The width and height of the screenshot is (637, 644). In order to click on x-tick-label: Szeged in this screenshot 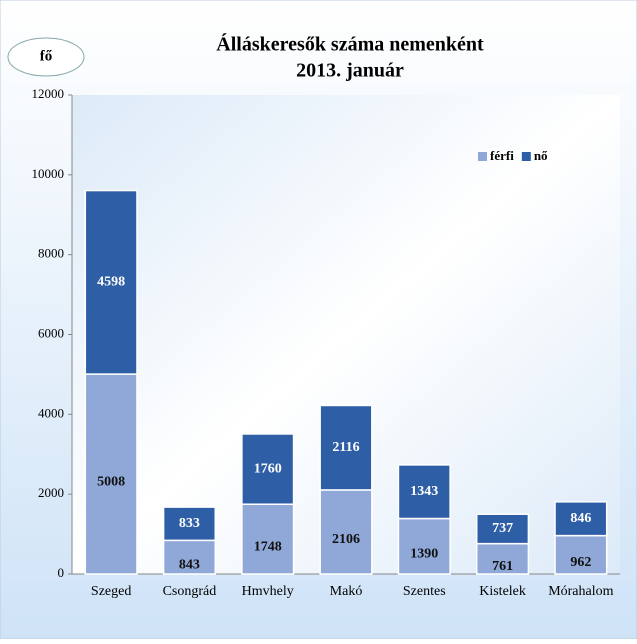, I will do `click(111, 591)`.